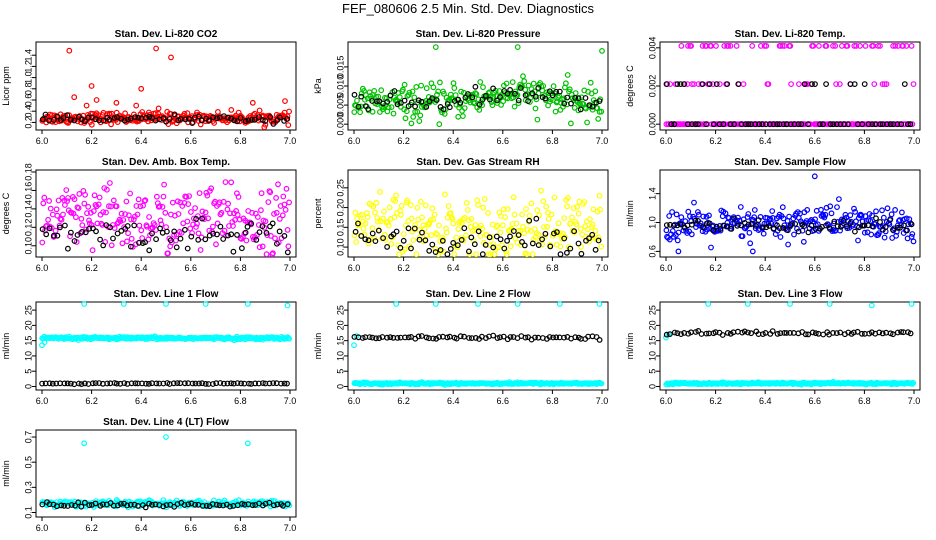 Image resolution: width=936 pixels, height=540 pixels. Describe the element at coordinates (28, 111) in the screenshot. I see `y-tick-label: 0.4` at that location.